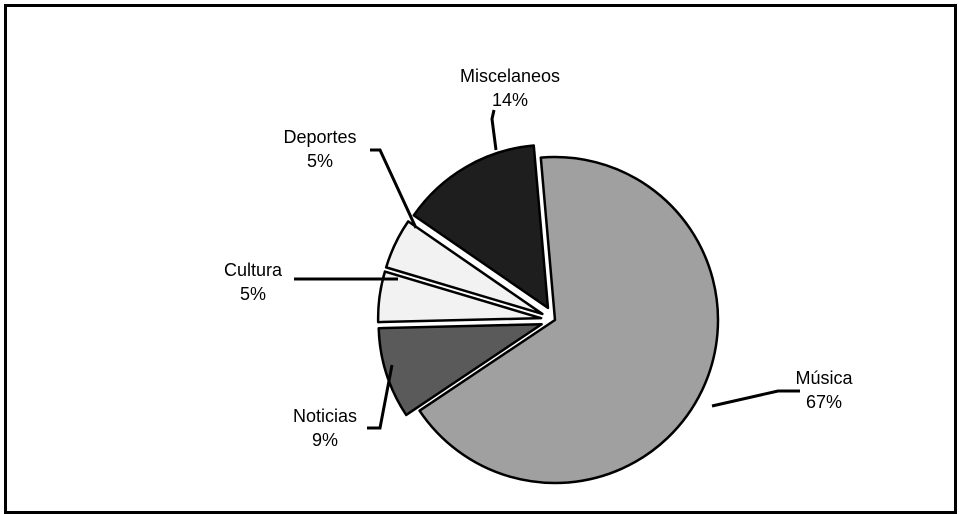  Describe the element at coordinates (325, 416) in the screenshot. I see `slice-label-noticias: Noticias` at that location.